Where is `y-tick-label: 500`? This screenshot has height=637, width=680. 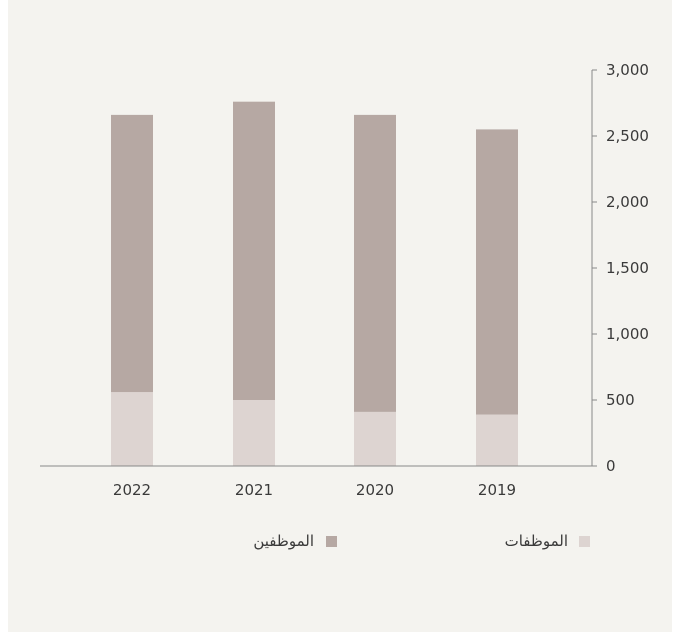
y-tick-label: 500 is located at coordinates (620, 400).